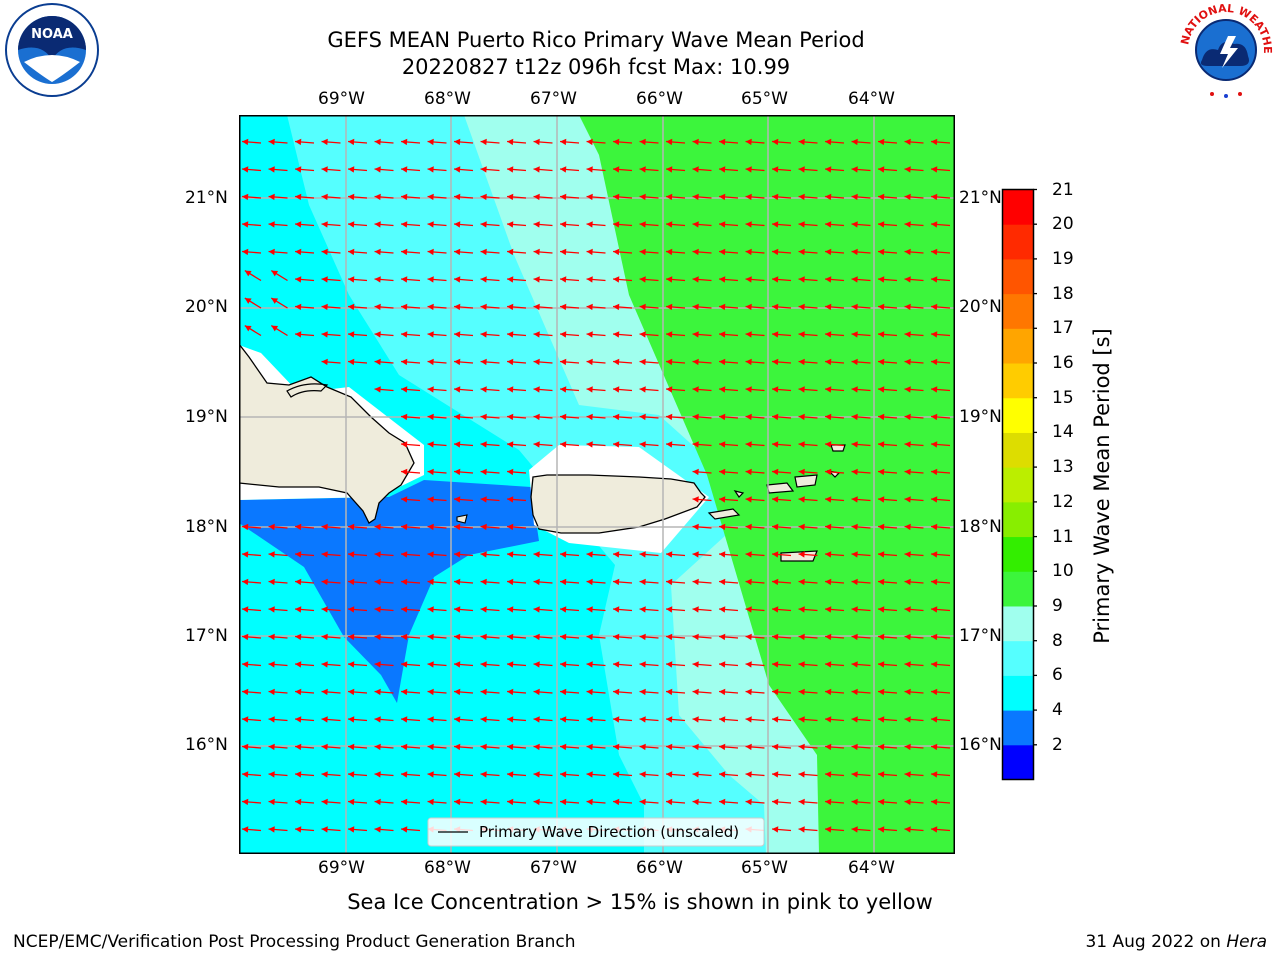 The width and height of the screenshot is (1280, 960). I want to click on lon-tick-top: 69°W, so click(341, 99).